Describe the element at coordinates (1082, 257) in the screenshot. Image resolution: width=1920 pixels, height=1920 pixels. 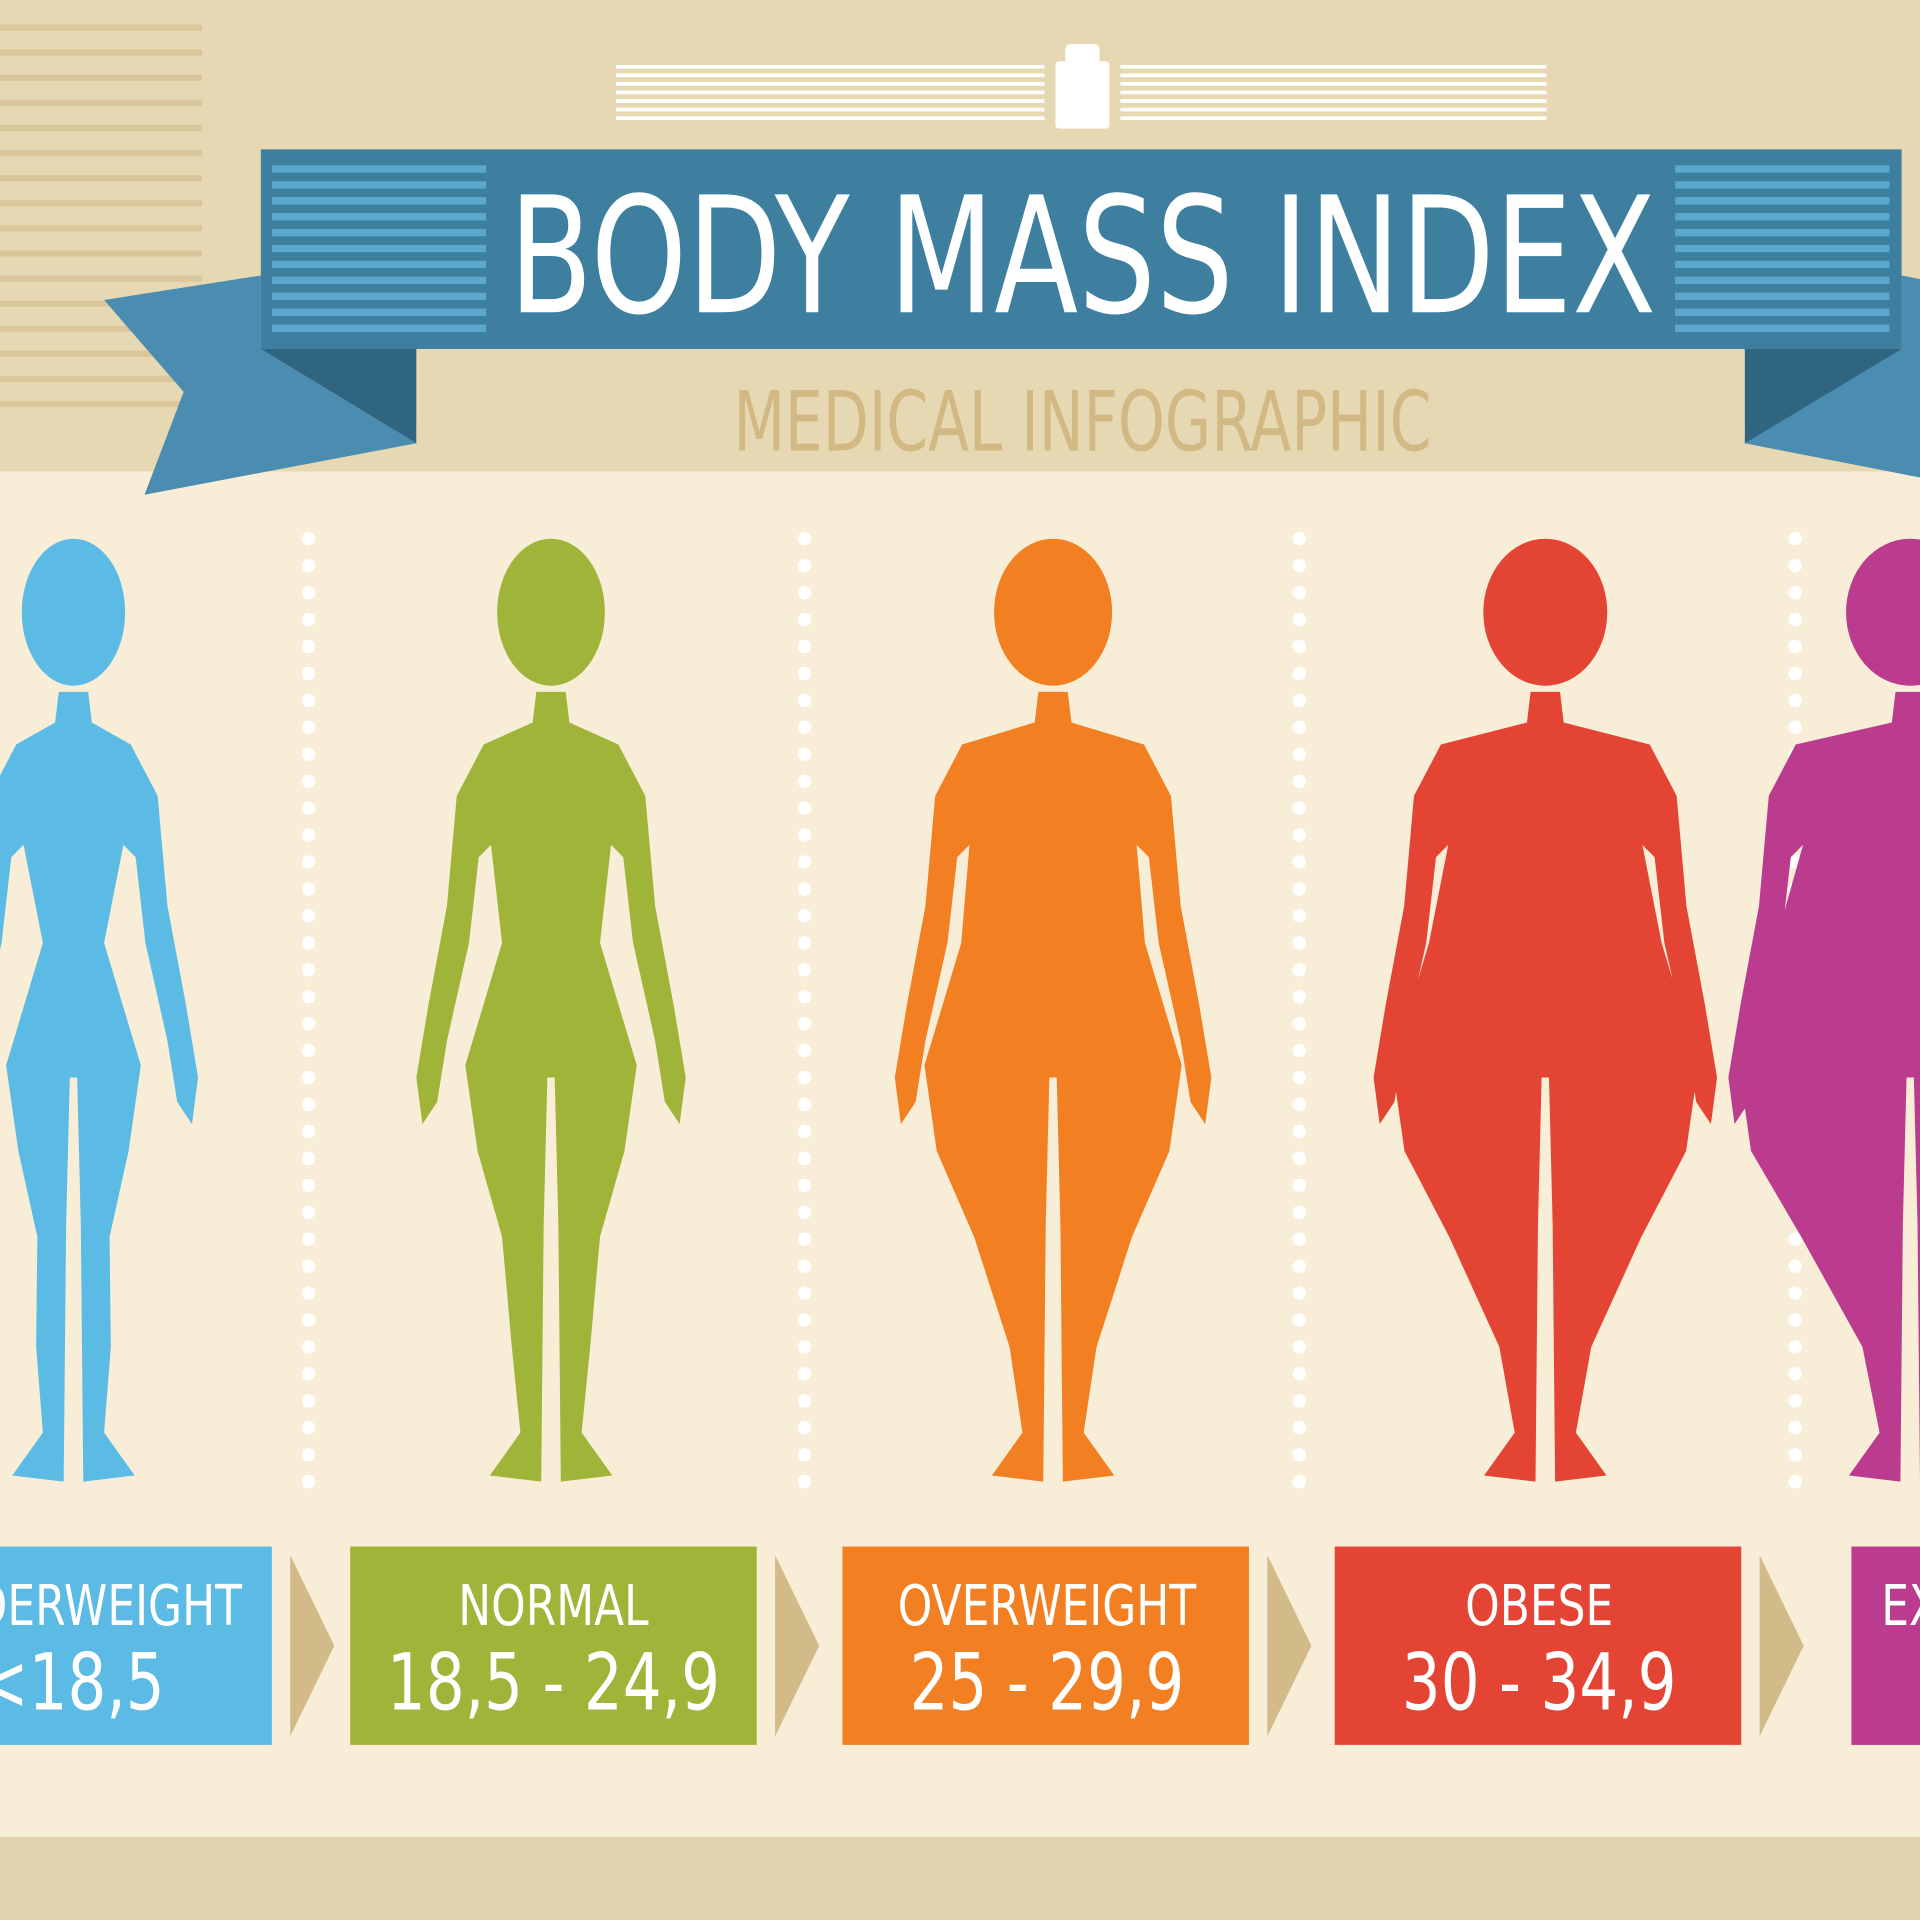
I see `title: BODY MASS INDEX` at that location.